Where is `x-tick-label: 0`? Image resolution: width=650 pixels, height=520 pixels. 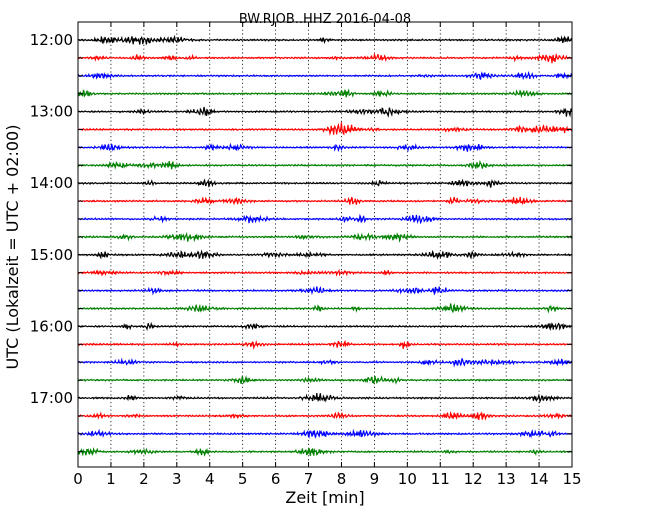 x-tick-label: 0 is located at coordinates (78, 479).